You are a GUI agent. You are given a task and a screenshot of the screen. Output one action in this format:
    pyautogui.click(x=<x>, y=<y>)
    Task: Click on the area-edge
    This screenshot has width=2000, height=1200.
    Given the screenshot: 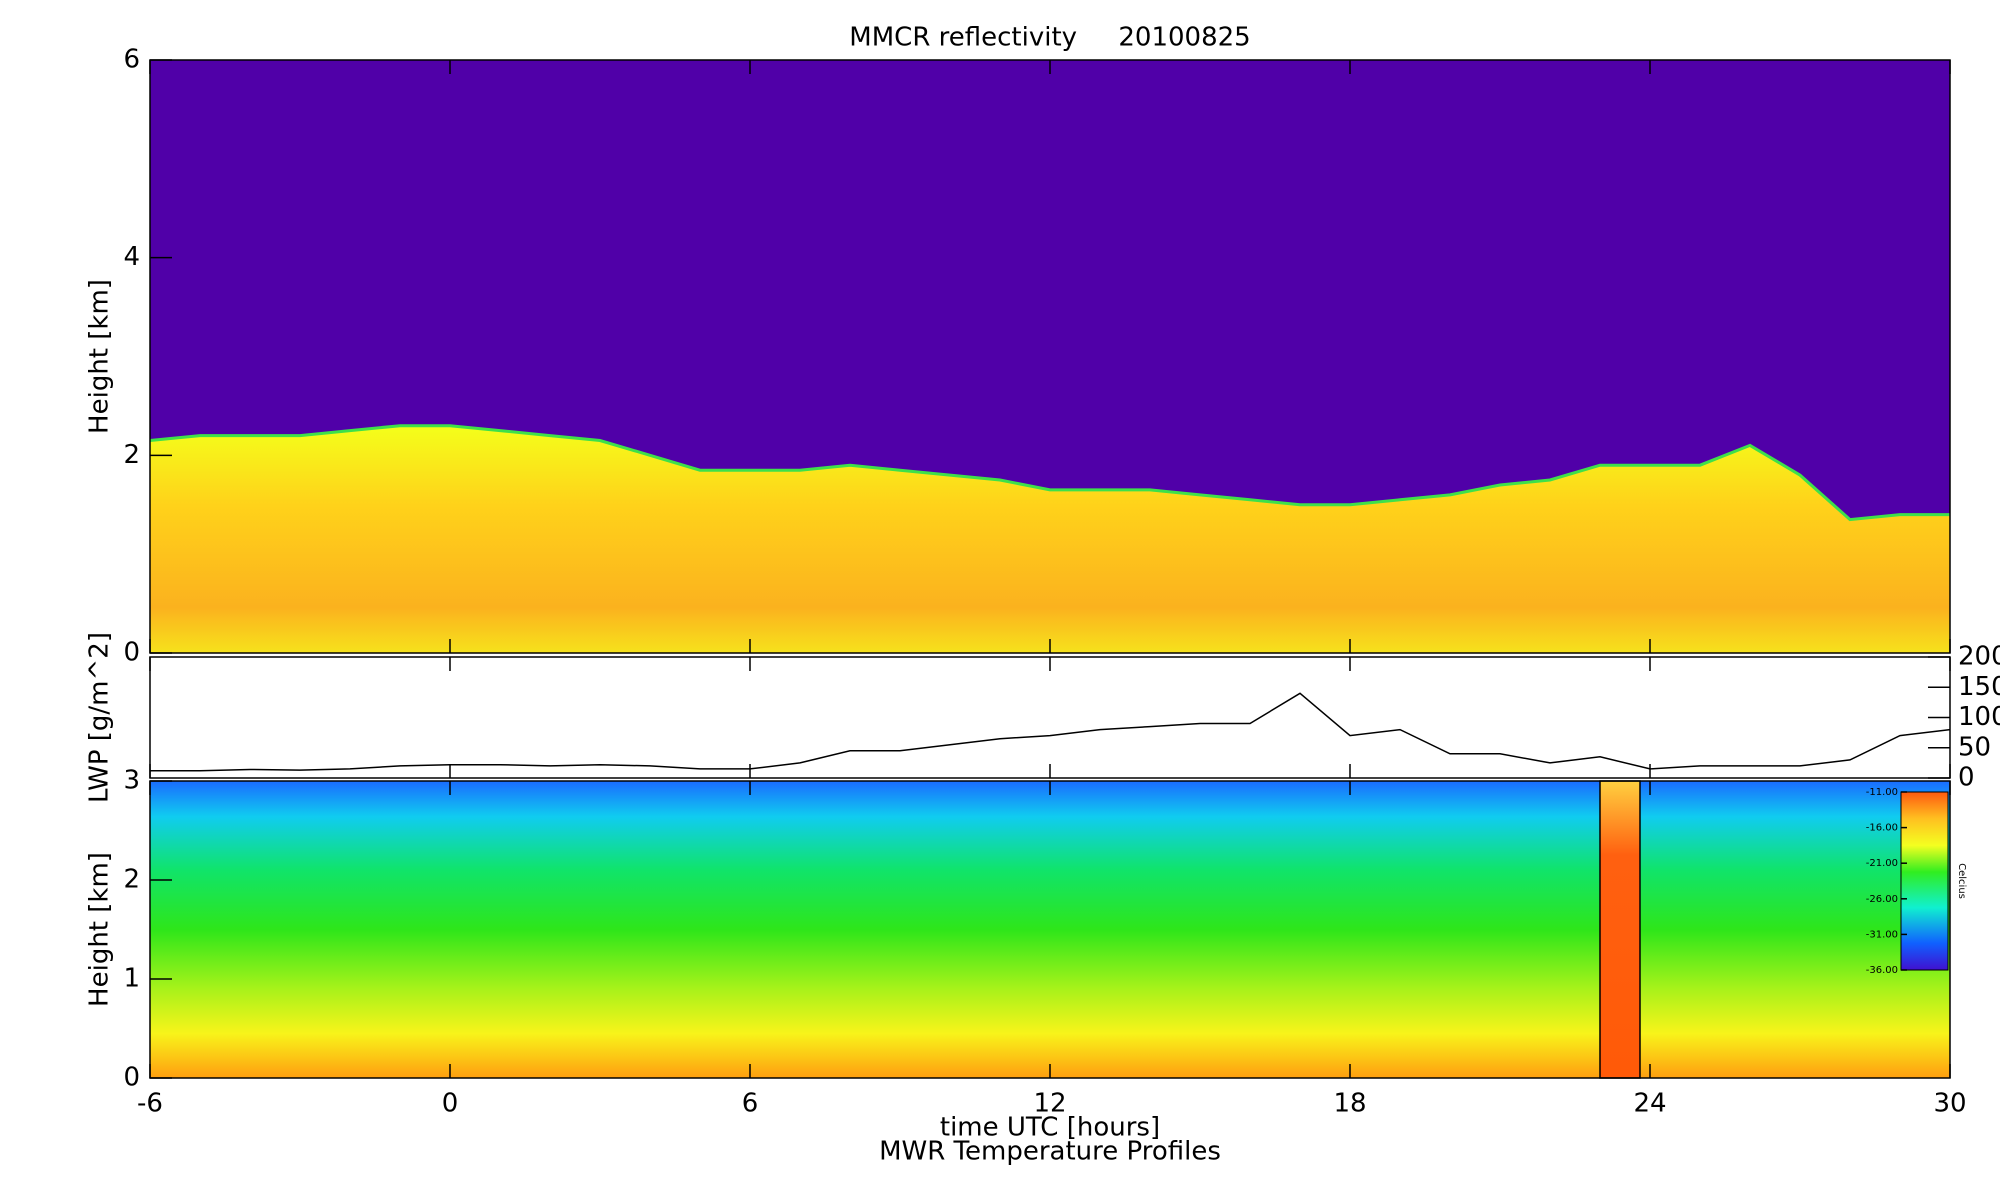 What is the action you would take?
    pyautogui.click(x=1049, y=473)
    